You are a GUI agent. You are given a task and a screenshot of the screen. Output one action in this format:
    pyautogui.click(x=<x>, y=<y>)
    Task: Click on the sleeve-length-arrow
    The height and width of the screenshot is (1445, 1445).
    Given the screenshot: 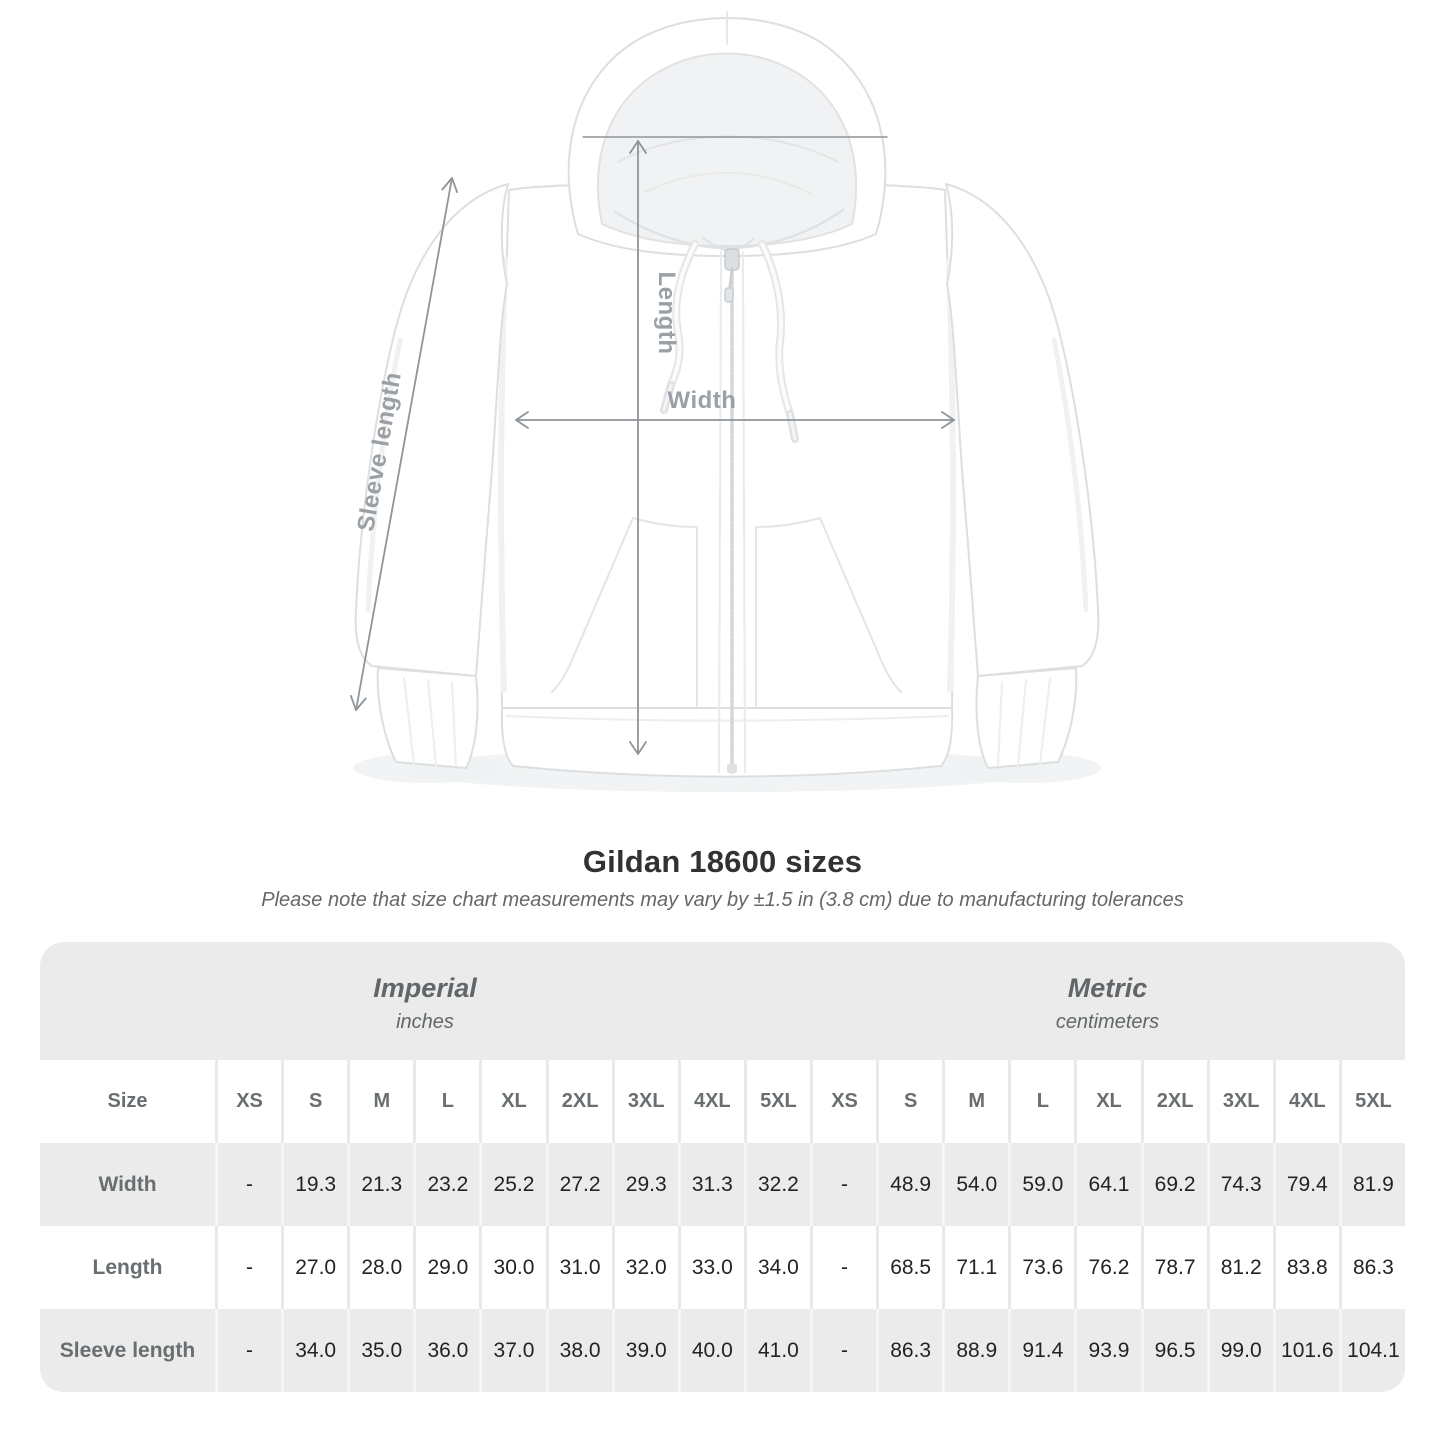 What is the action you would take?
    pyautogui.click(x=404, y=444)
    